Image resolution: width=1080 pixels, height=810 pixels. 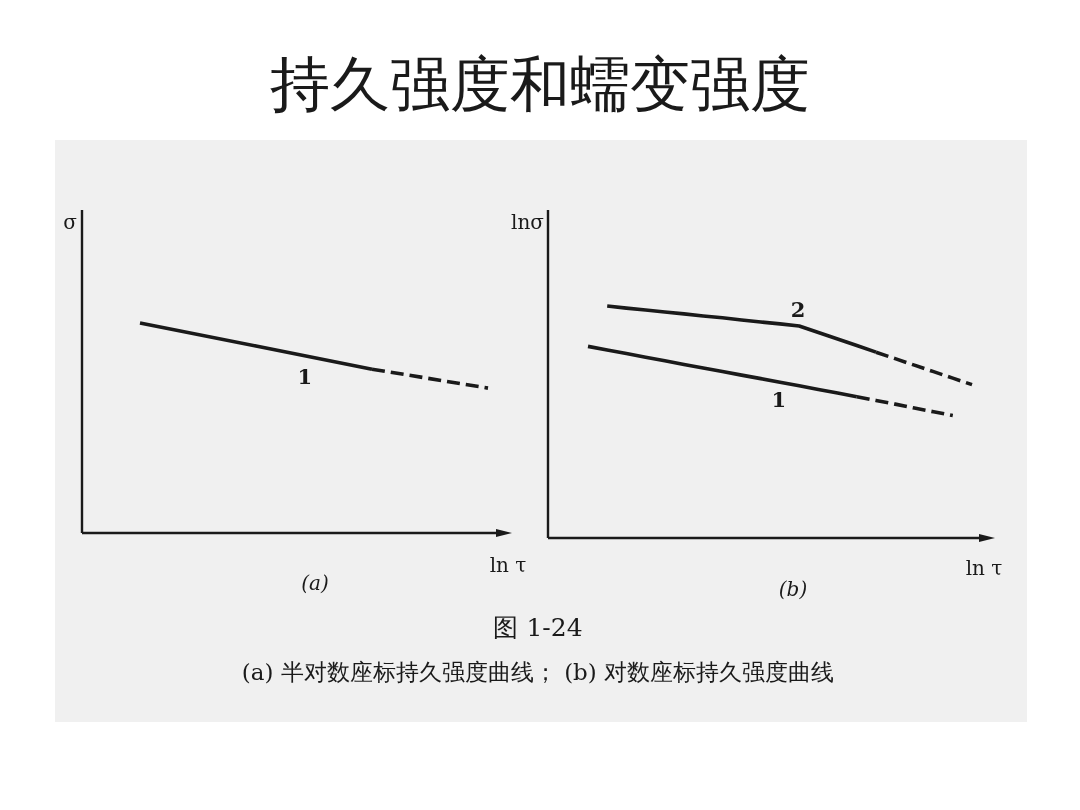 I want to click on series-label: 2, so click(x=798, y=309).